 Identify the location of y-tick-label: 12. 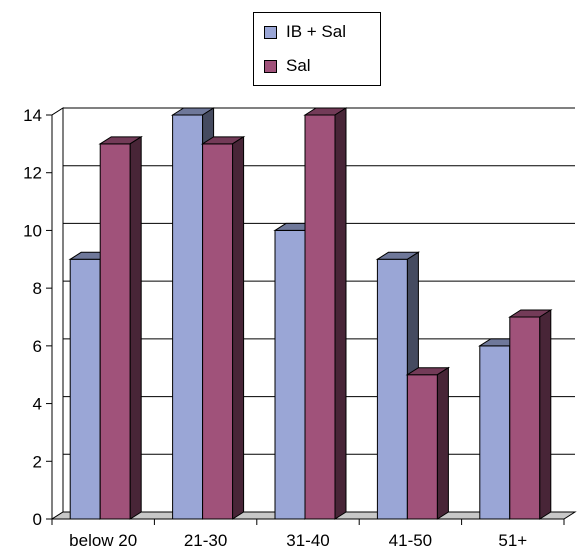
(32, 173).